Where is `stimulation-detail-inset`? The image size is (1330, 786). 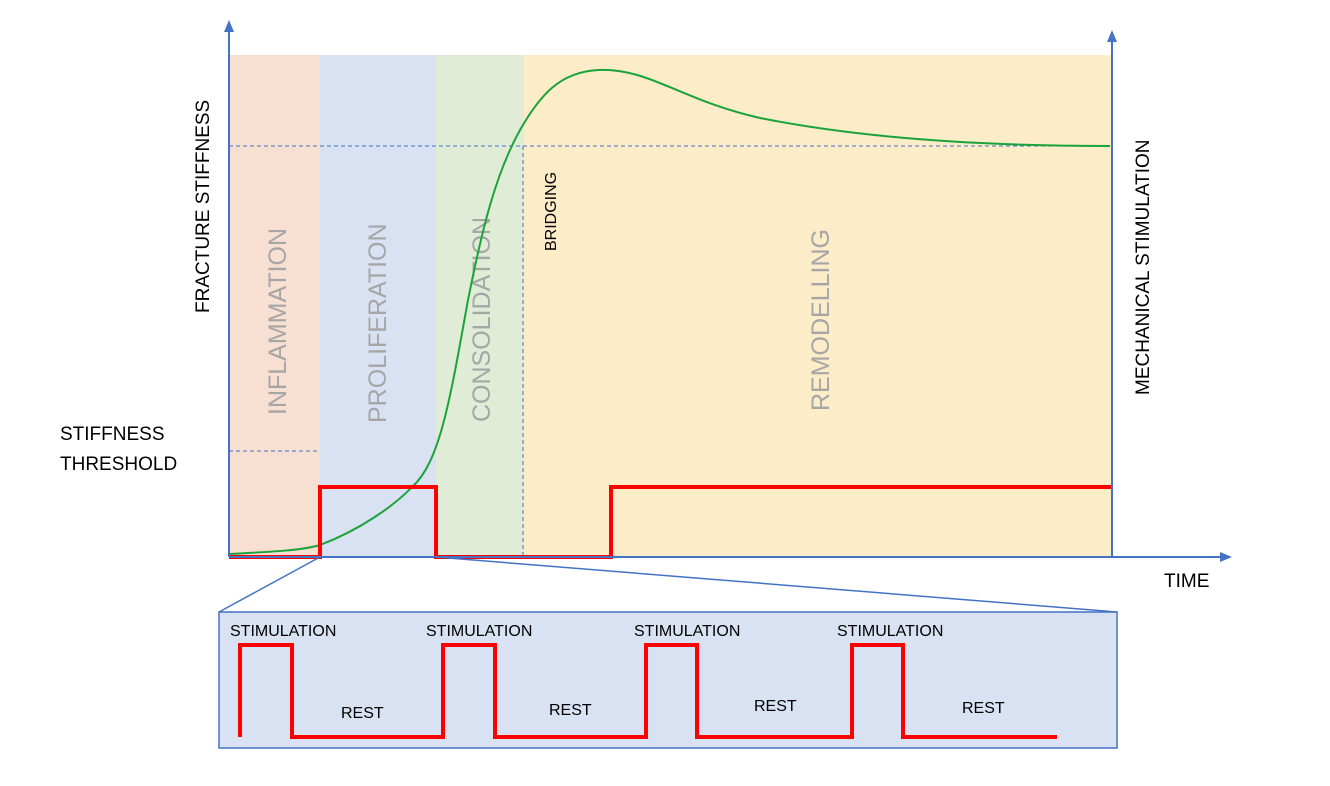 stimulation-detail-inset is located at coordinates (668, 680).